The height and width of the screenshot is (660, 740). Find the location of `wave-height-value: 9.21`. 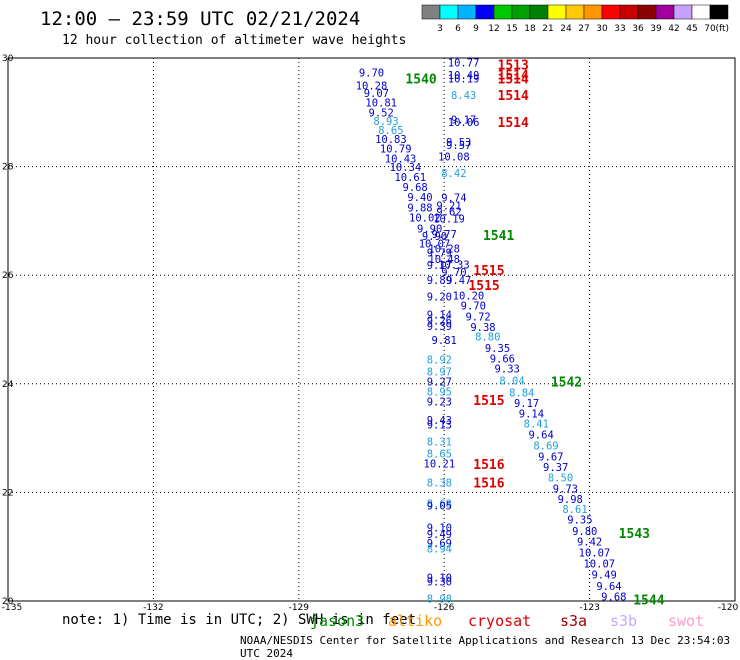

wave-height-value: 9.21 is located at coordinates (448, 207).